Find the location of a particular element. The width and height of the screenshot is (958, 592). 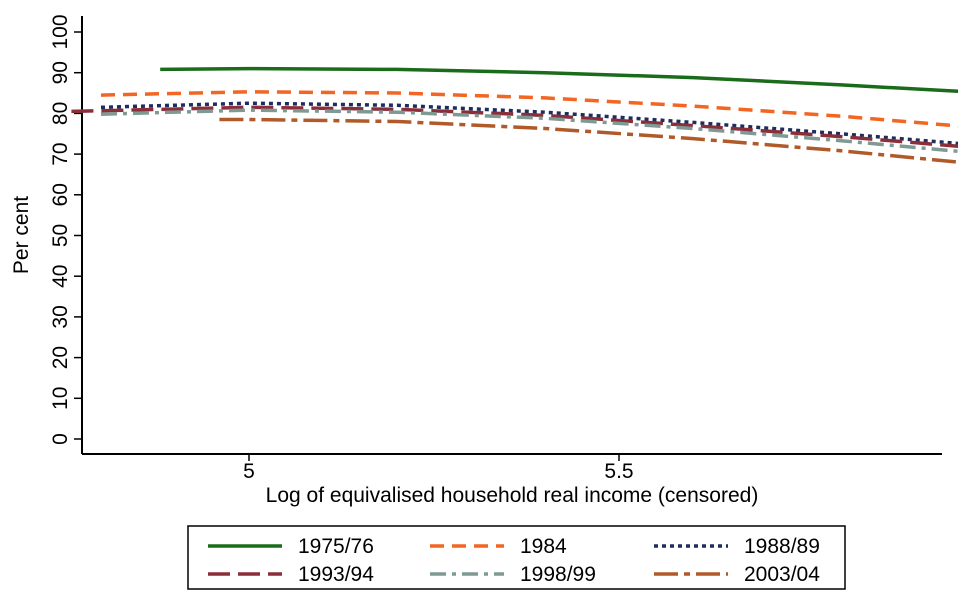

legend-label-1993-94: 1993/94 is located at coordinates (336, 574).